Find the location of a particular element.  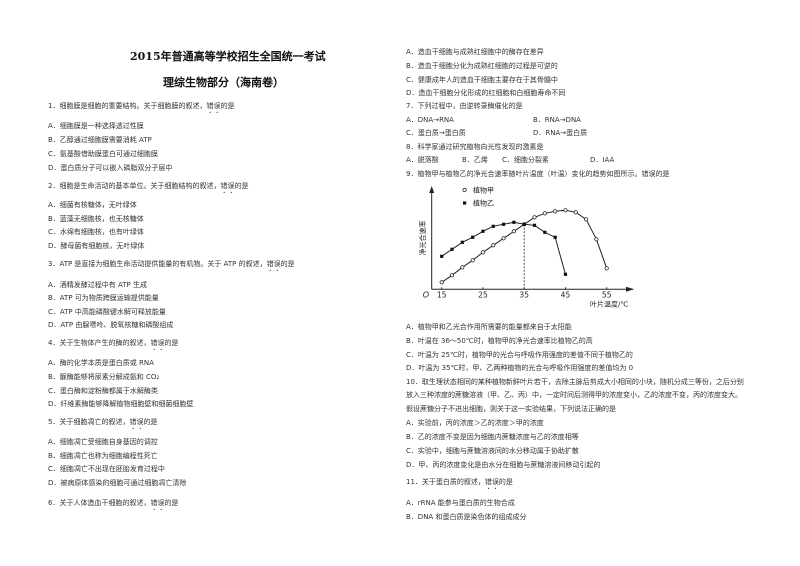

answer-option: D．酵母菌有细胞核，无叶绿体 is located at coordinates (96, 246).